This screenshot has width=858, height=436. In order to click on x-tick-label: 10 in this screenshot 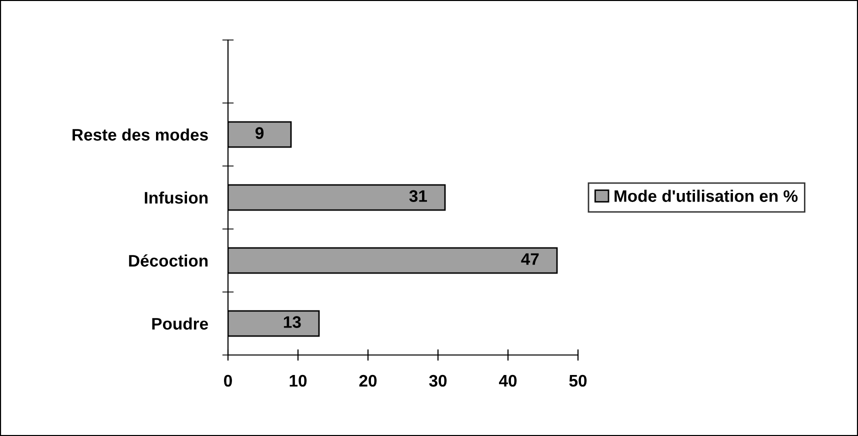, I will do `click(298, 380)`.